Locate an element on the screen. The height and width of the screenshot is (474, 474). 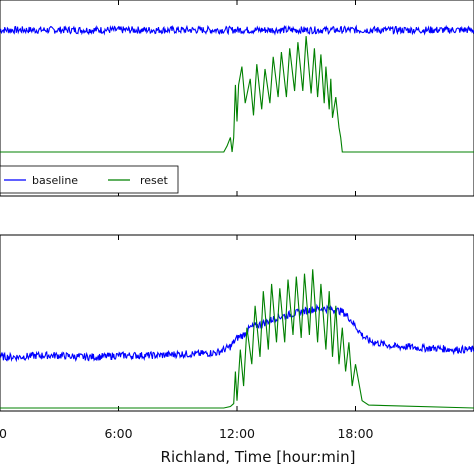
x-tick-labels: 0 6:00 12:00 18:00 is located at coordinates (187, 433).